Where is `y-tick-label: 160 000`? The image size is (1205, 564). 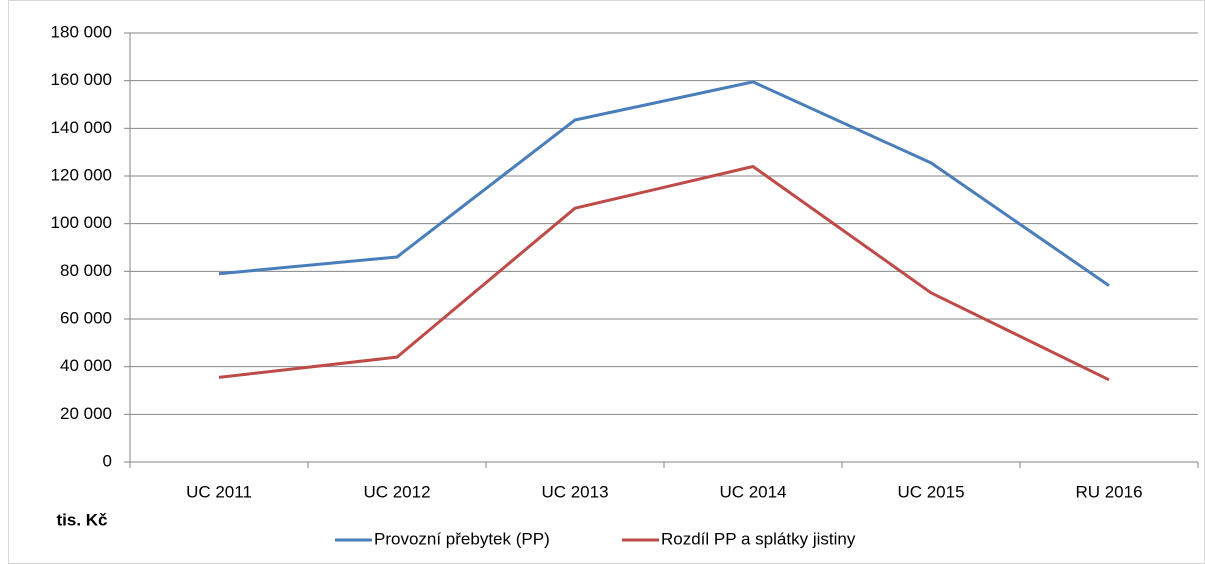 y-tick-label: 160 000 is located at coordinates (81, 79).